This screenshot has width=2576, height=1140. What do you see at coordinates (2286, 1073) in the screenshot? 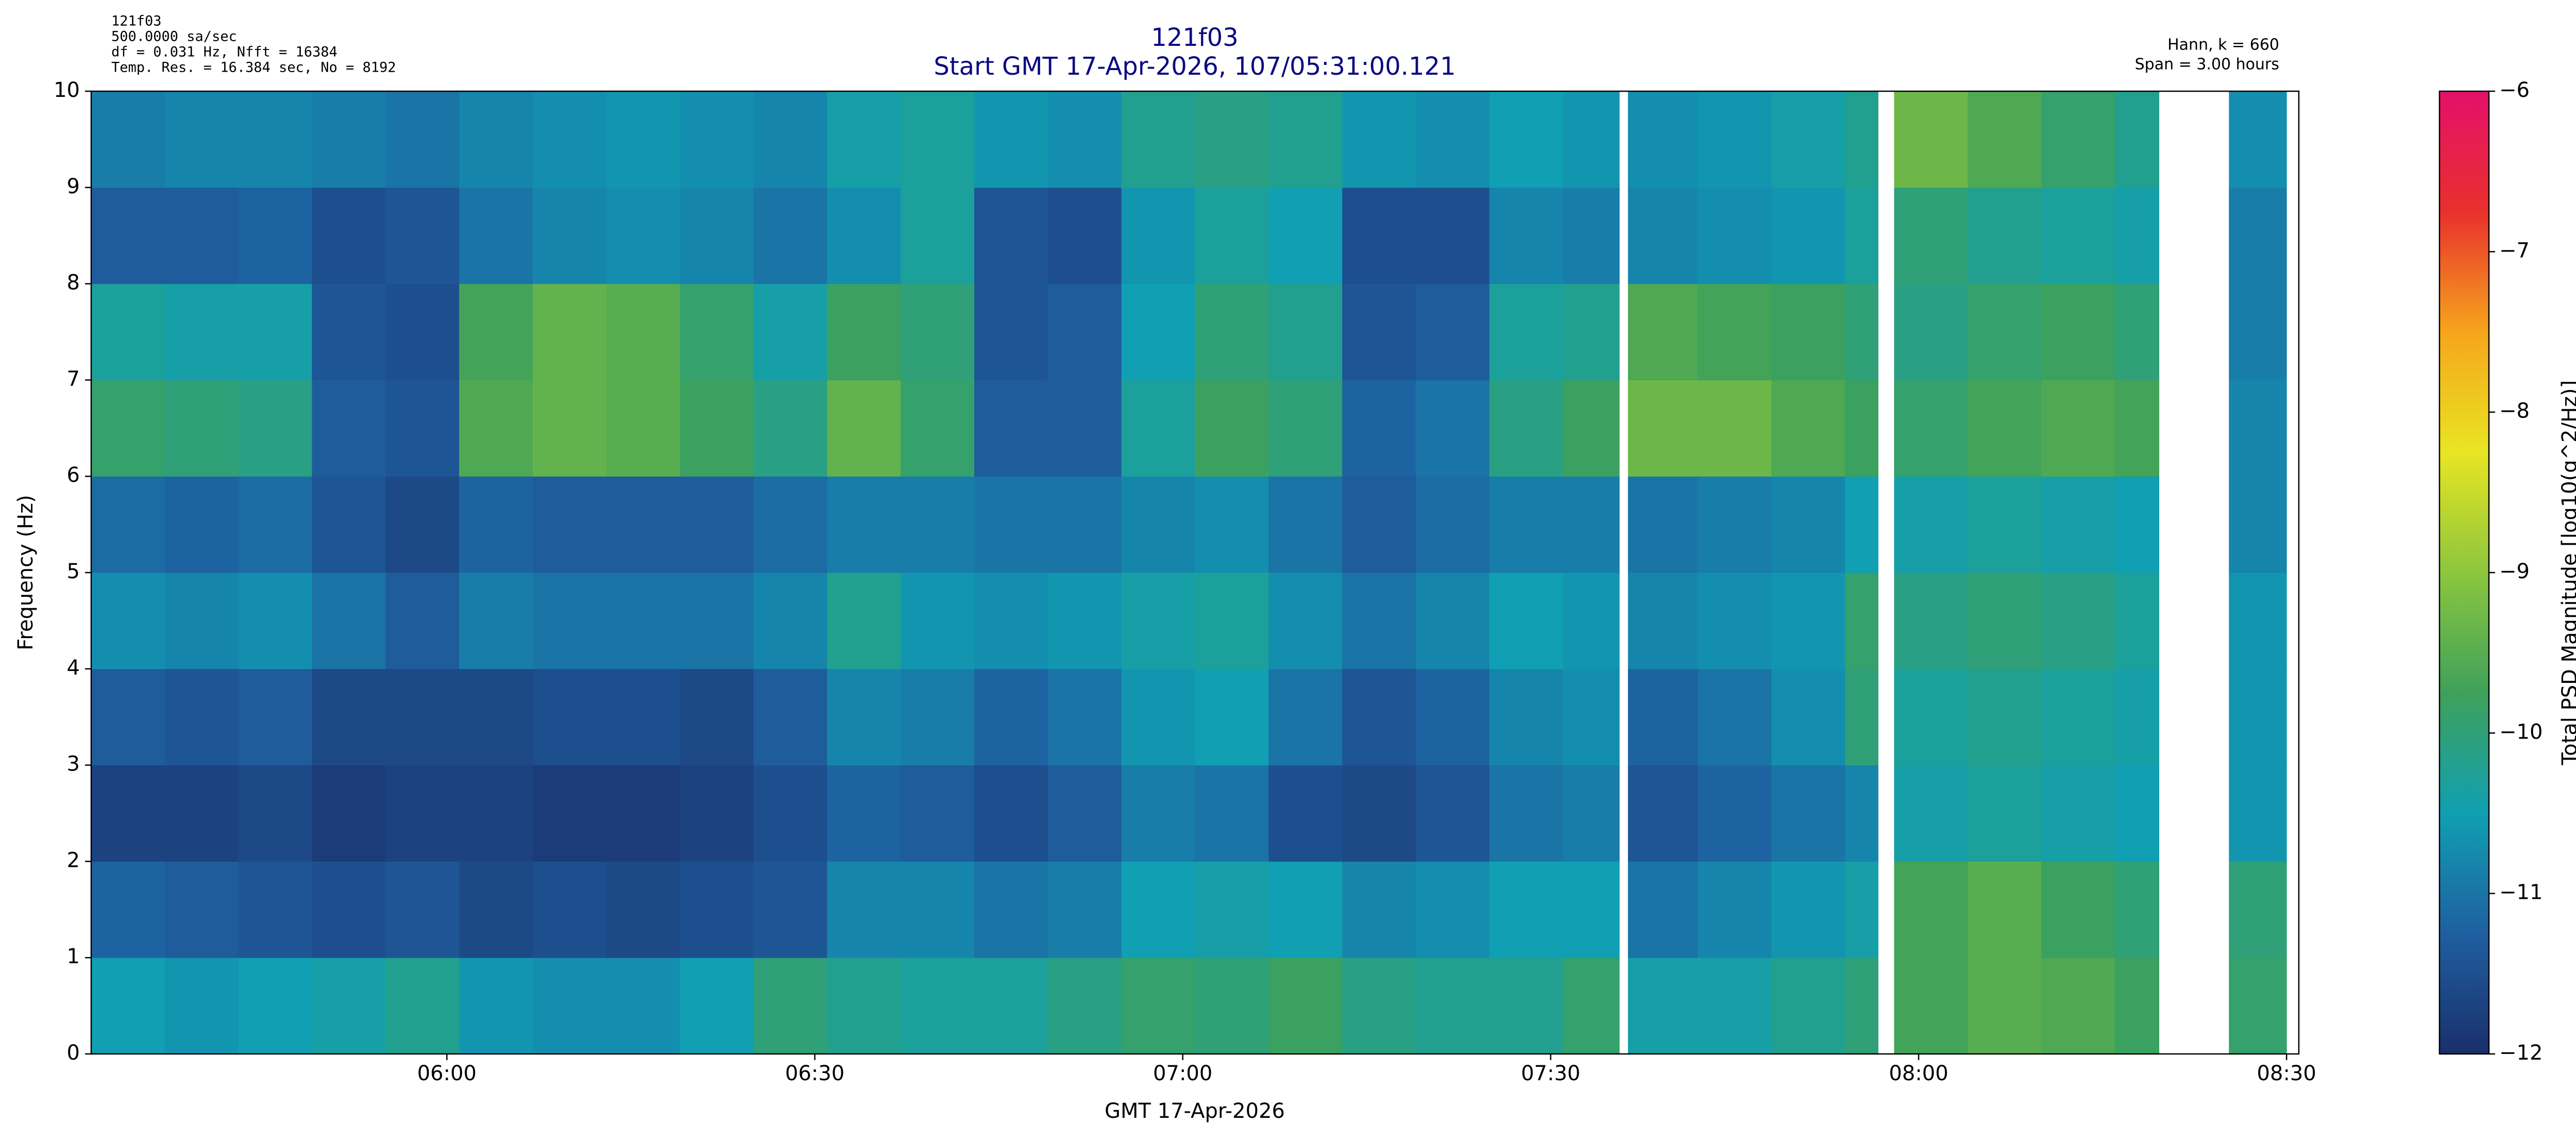
I see `x-tick-label: 08:30` at bounding box center [2286, 1073].